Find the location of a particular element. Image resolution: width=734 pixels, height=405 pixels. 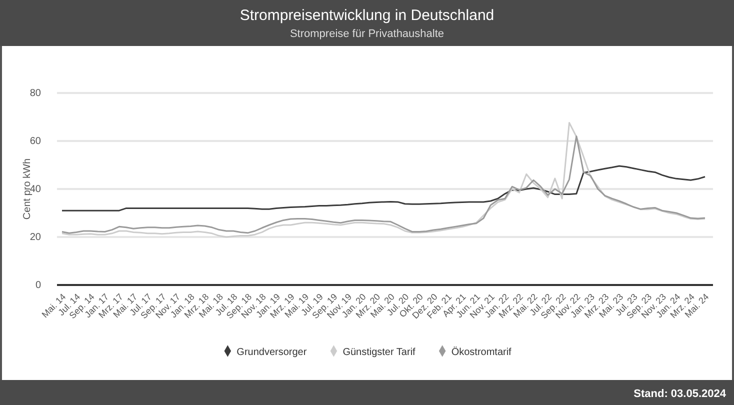

chart-title: Strompreisentwicklung in Deutschland is located at coordinates (367, 15).